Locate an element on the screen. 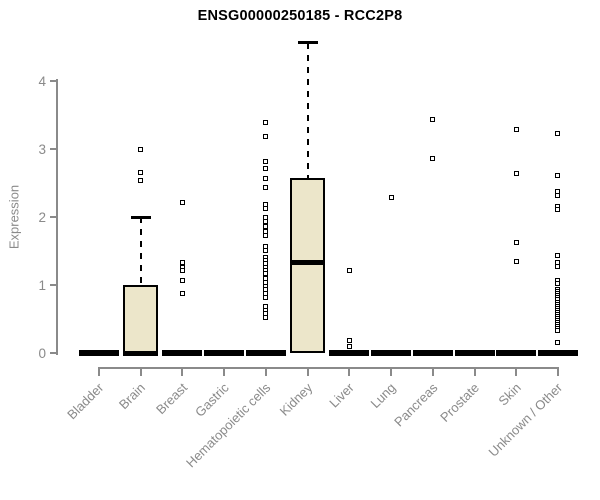  y-tick-label: 1 is located at coordinates (42, 285).